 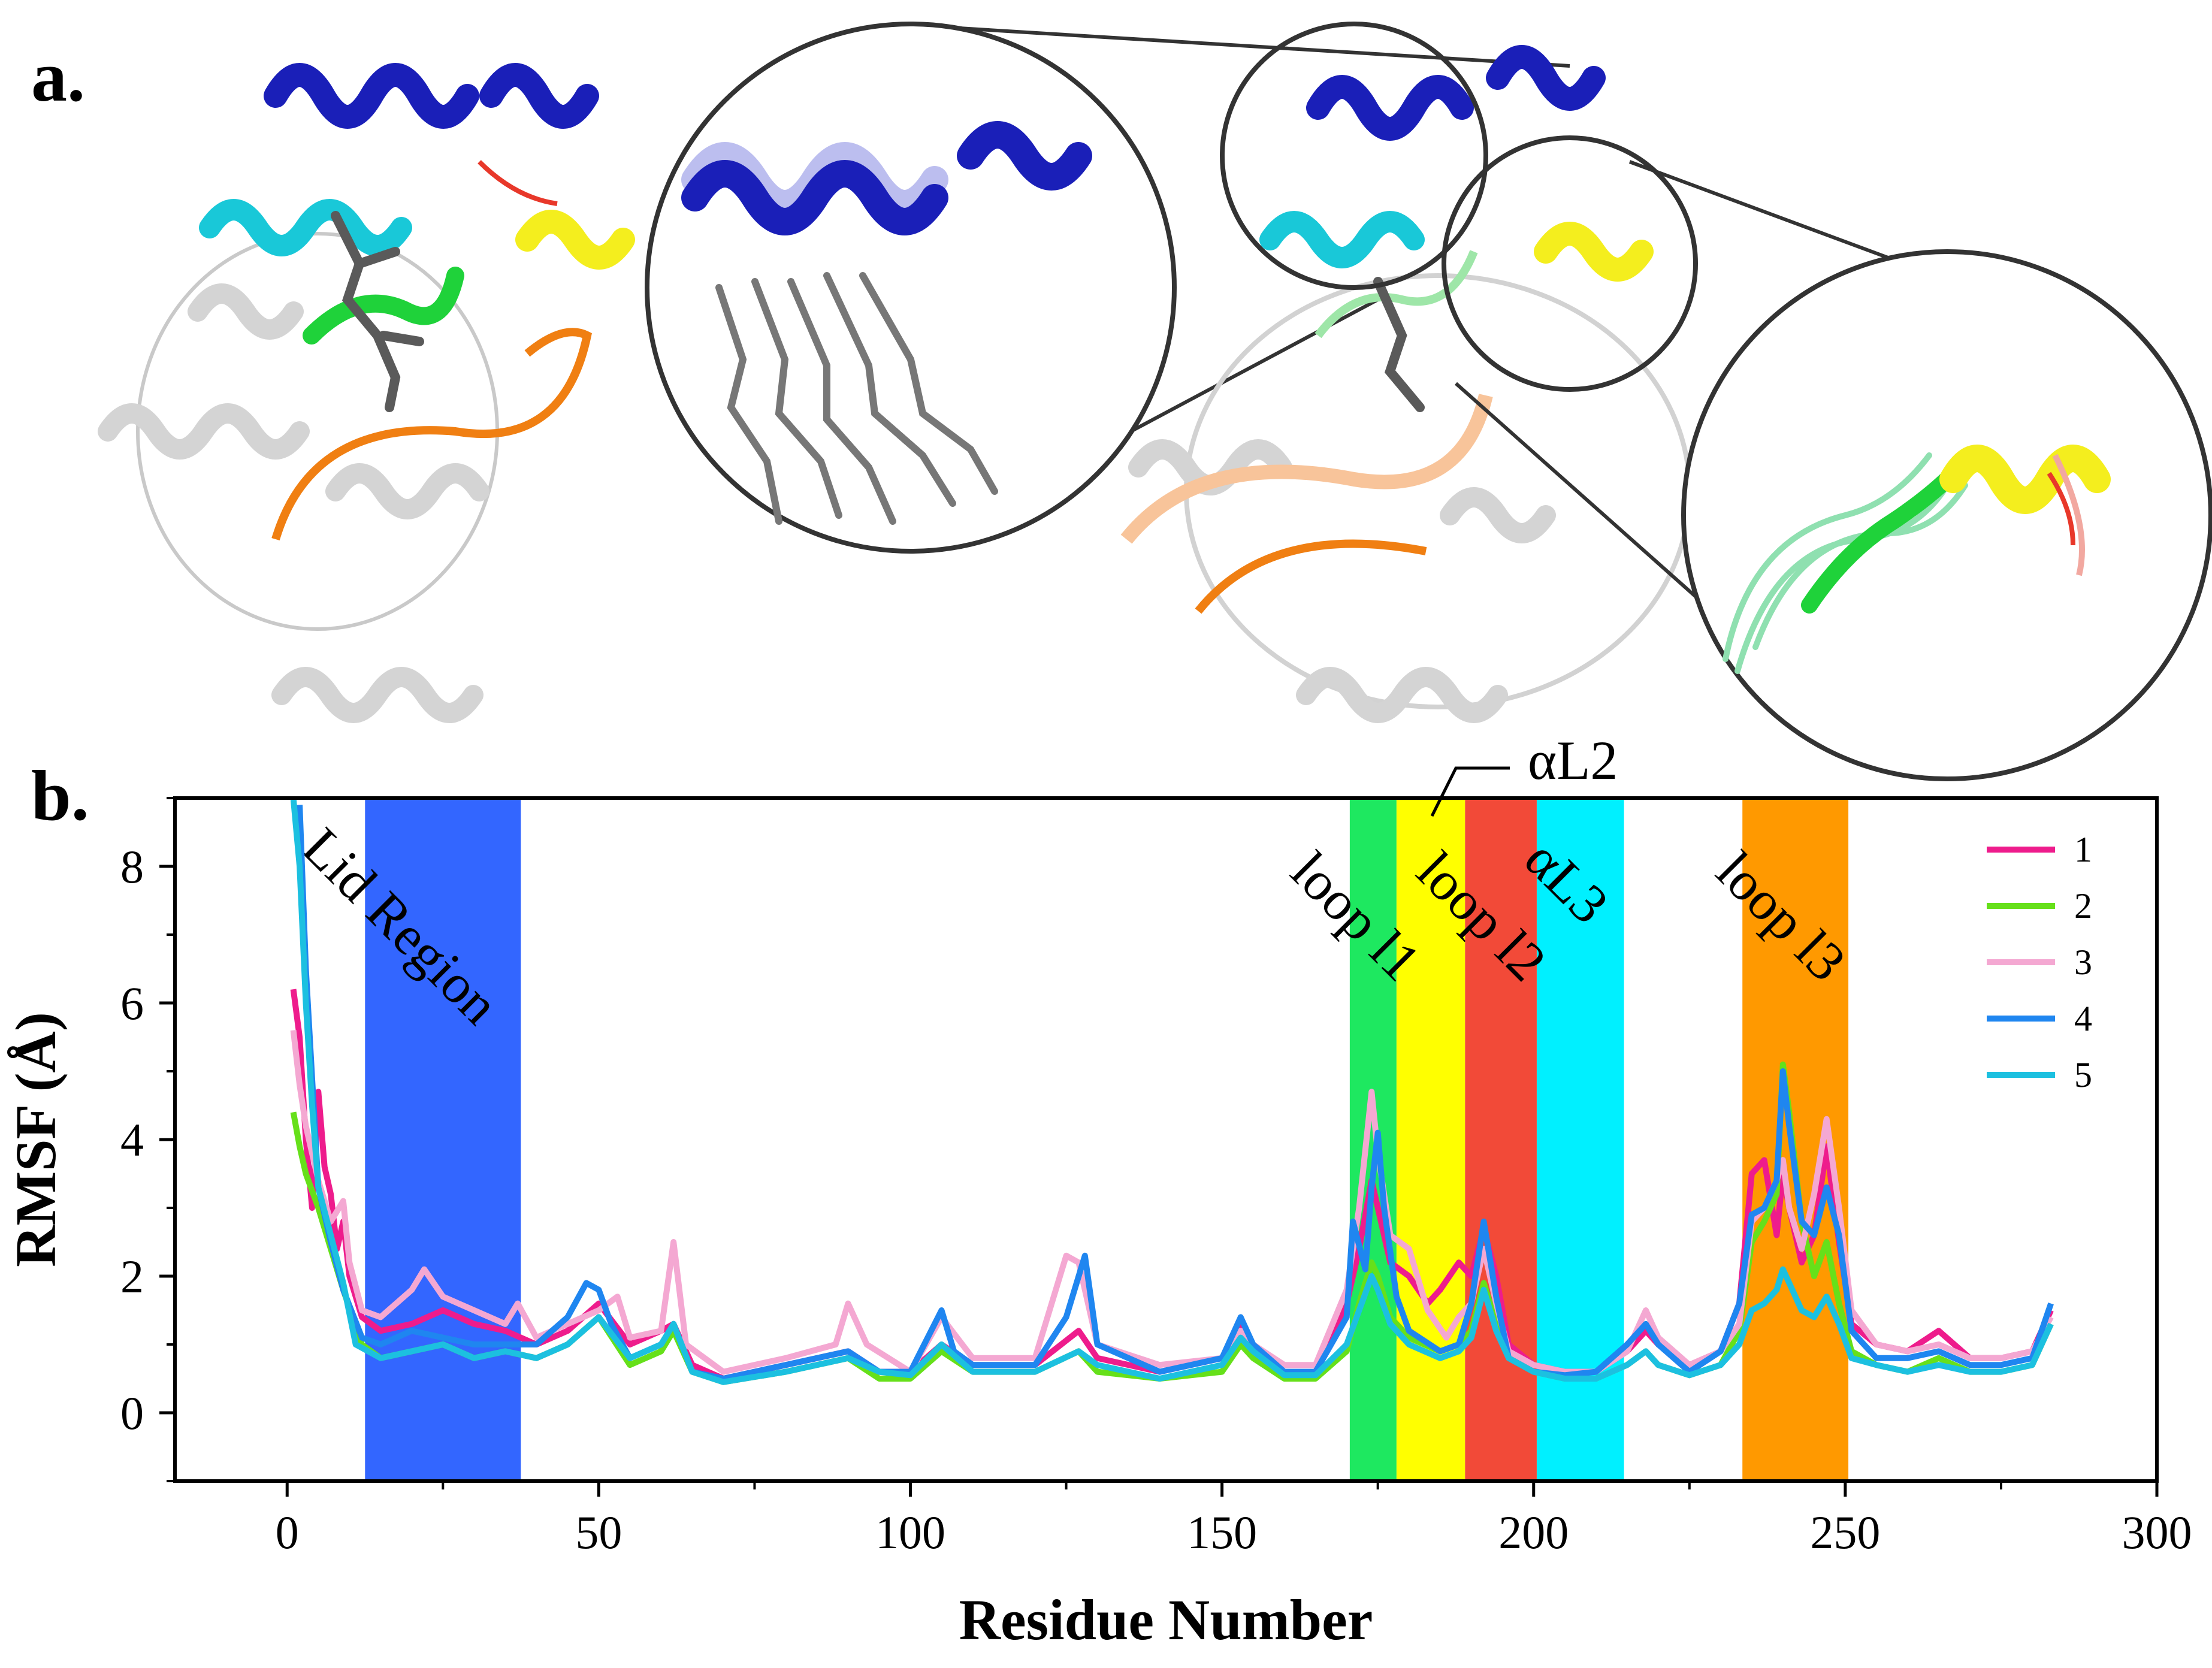 I want to click on x-tick-label-5: 250, so click(x=1845, y=1532).